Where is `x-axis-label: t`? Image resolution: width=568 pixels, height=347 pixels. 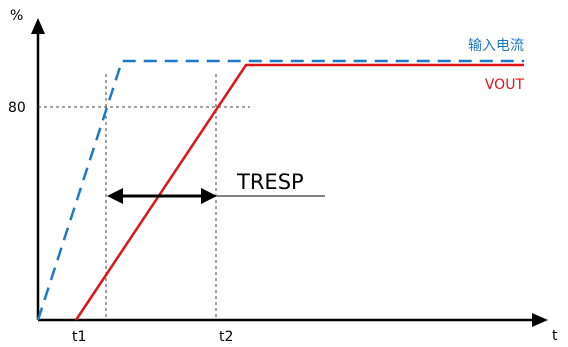 x-axis-label: t is located at coordinates (555, 336).